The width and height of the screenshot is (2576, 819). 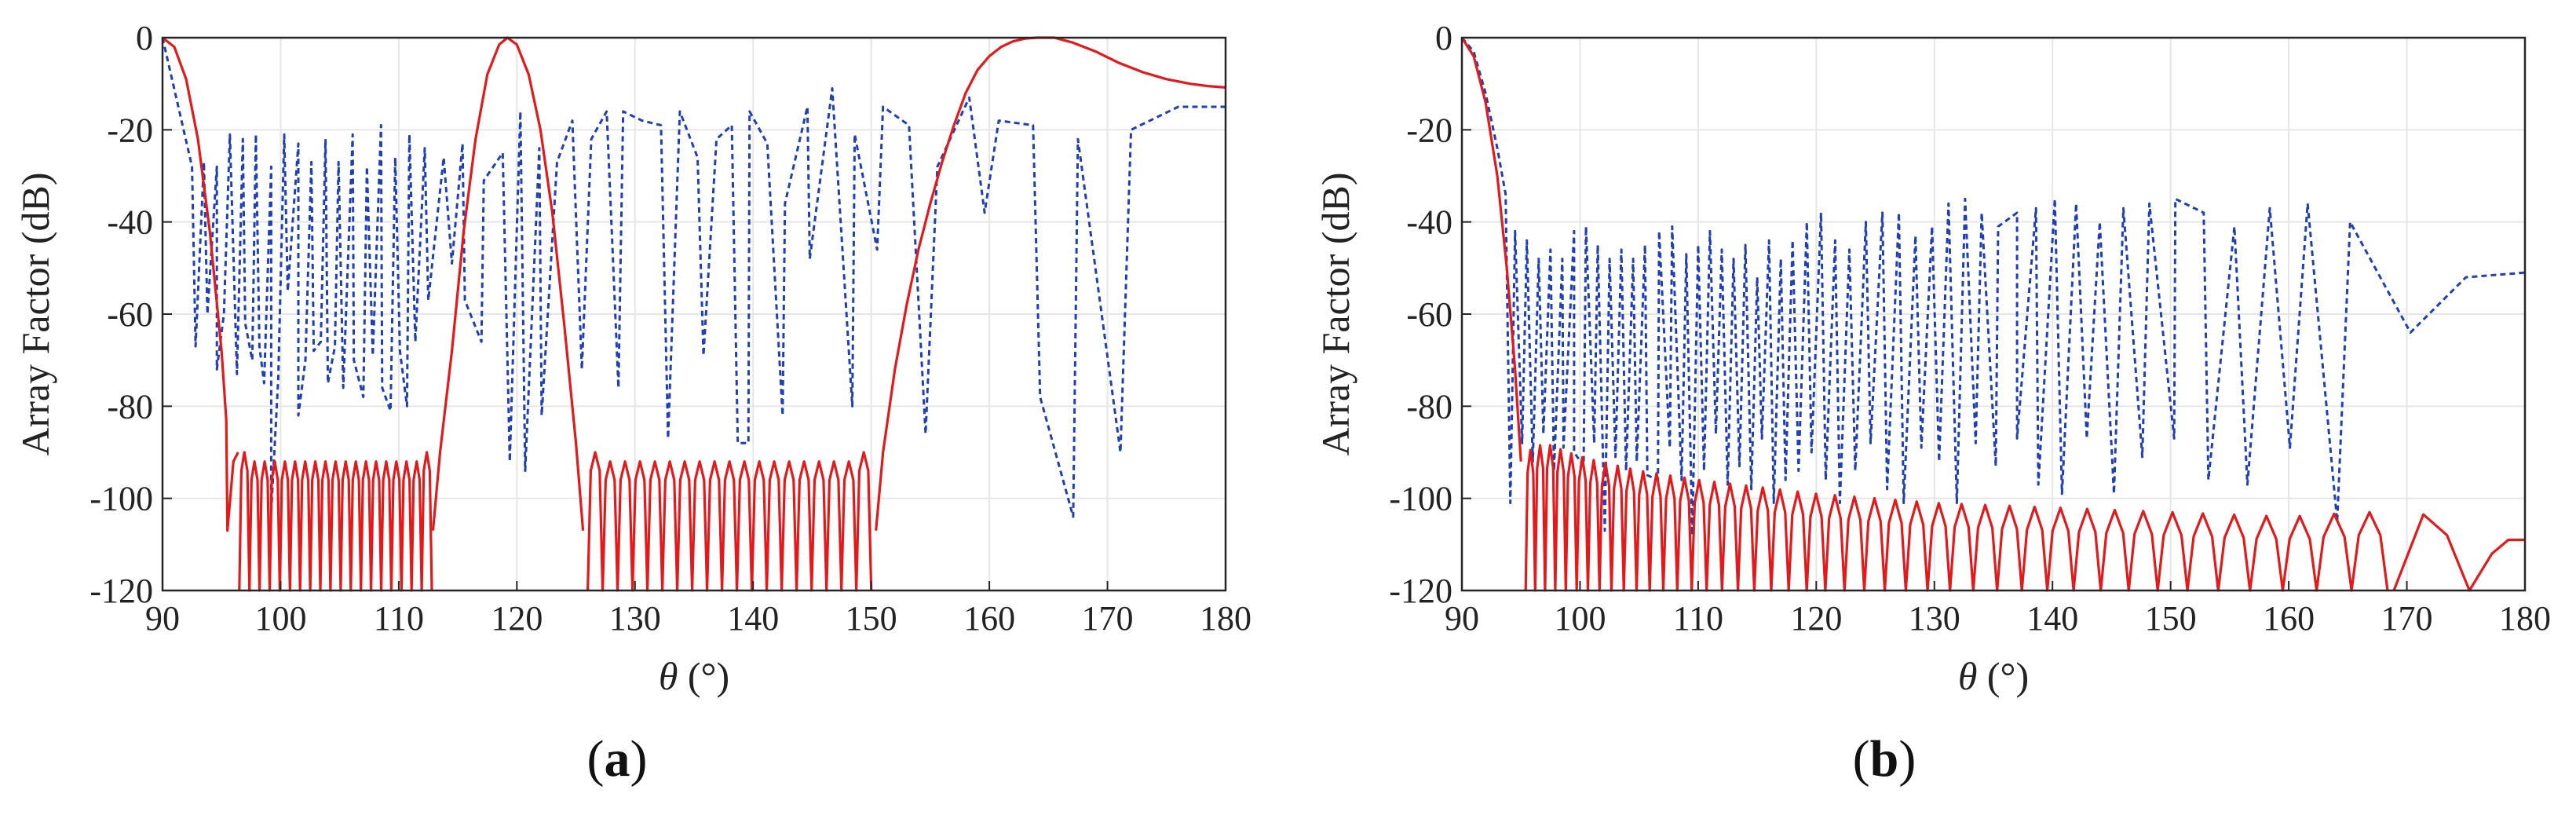 I want to click on panel-b-x-tick-label: 100, so click(x=1580, y=618).